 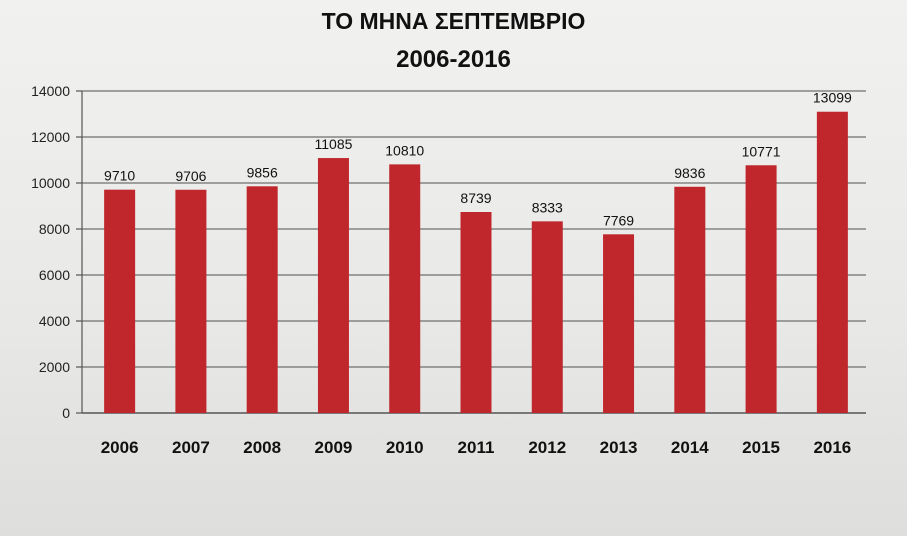 I want to click on y-tick-label: 10000, so click(x=50, y=183).